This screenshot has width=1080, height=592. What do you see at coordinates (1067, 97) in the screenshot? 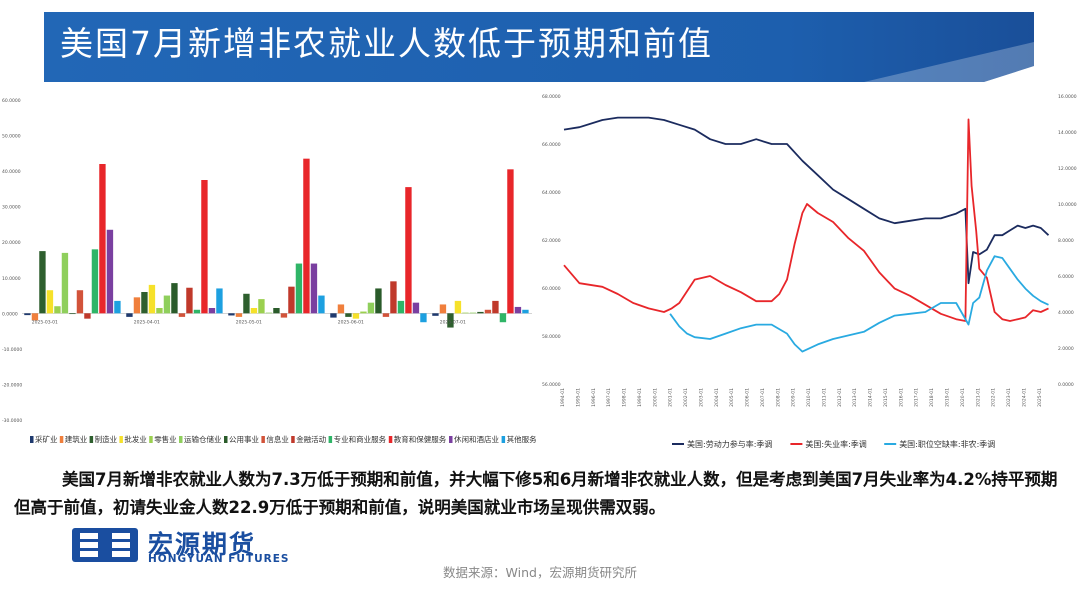
I see `right-y-tick-label: 16.0000` at bounding box center [1067, 97].